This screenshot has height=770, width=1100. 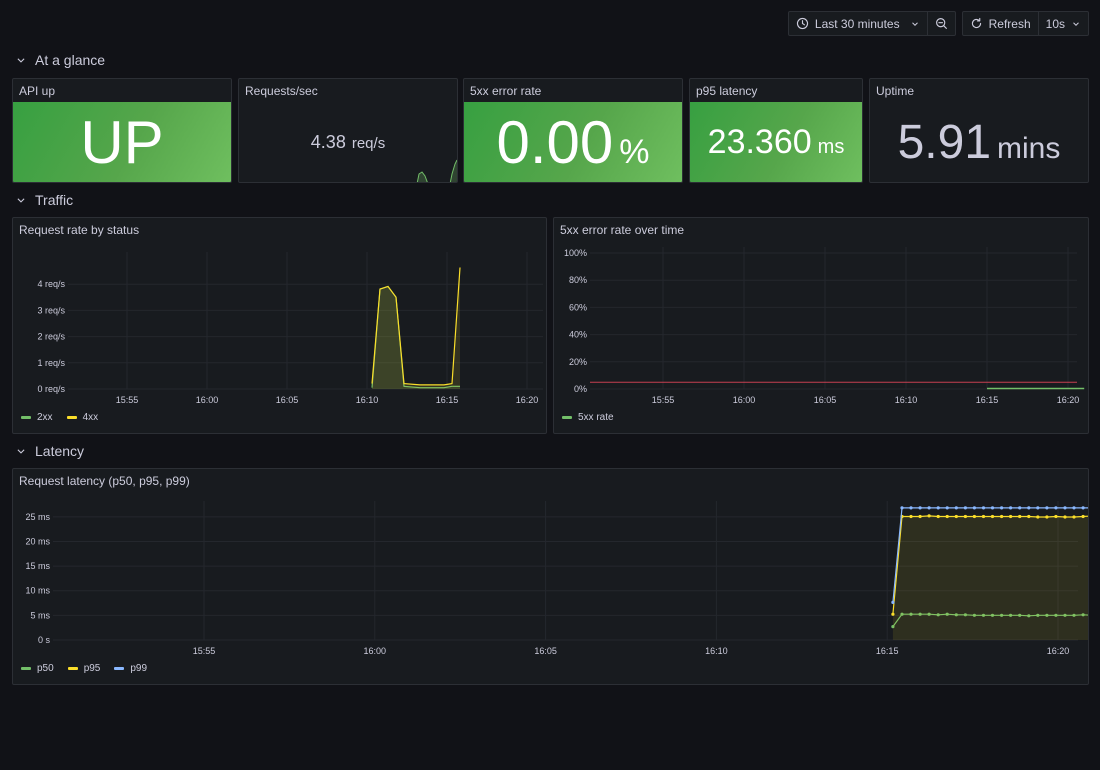 I want to click on panel-5xx-error-rate: 5xx error rate 0.00 %, so click(x=573, y=130).